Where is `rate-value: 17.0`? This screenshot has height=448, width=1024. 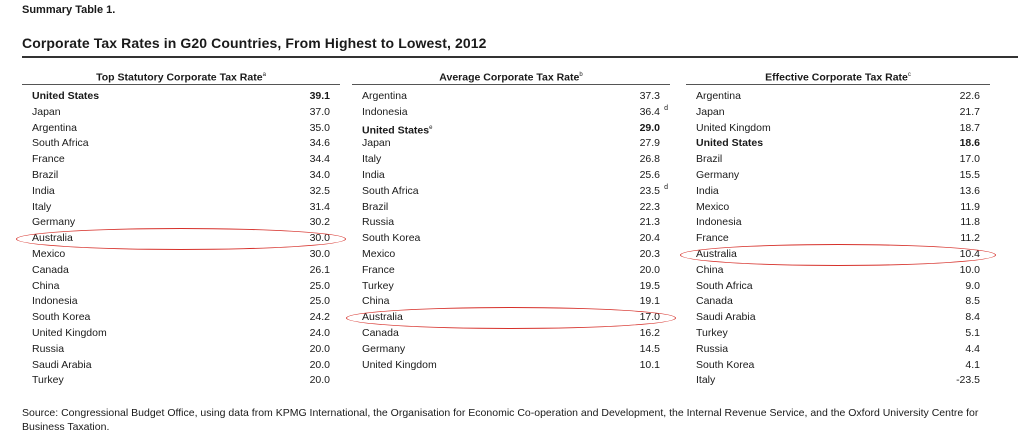 rate-value: 17.0 is located at coordinates (969, 159).